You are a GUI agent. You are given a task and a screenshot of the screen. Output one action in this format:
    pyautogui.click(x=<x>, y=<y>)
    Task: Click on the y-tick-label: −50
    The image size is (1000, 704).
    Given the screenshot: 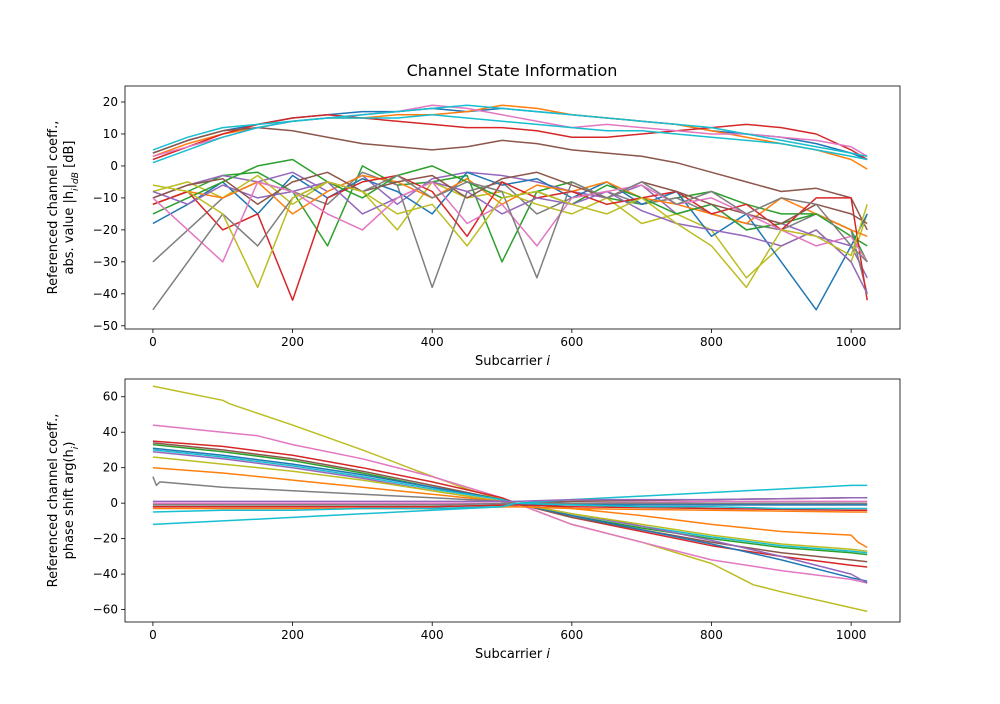 What is the action you would take?
    pyautogui.click(x=105, y=326)
    